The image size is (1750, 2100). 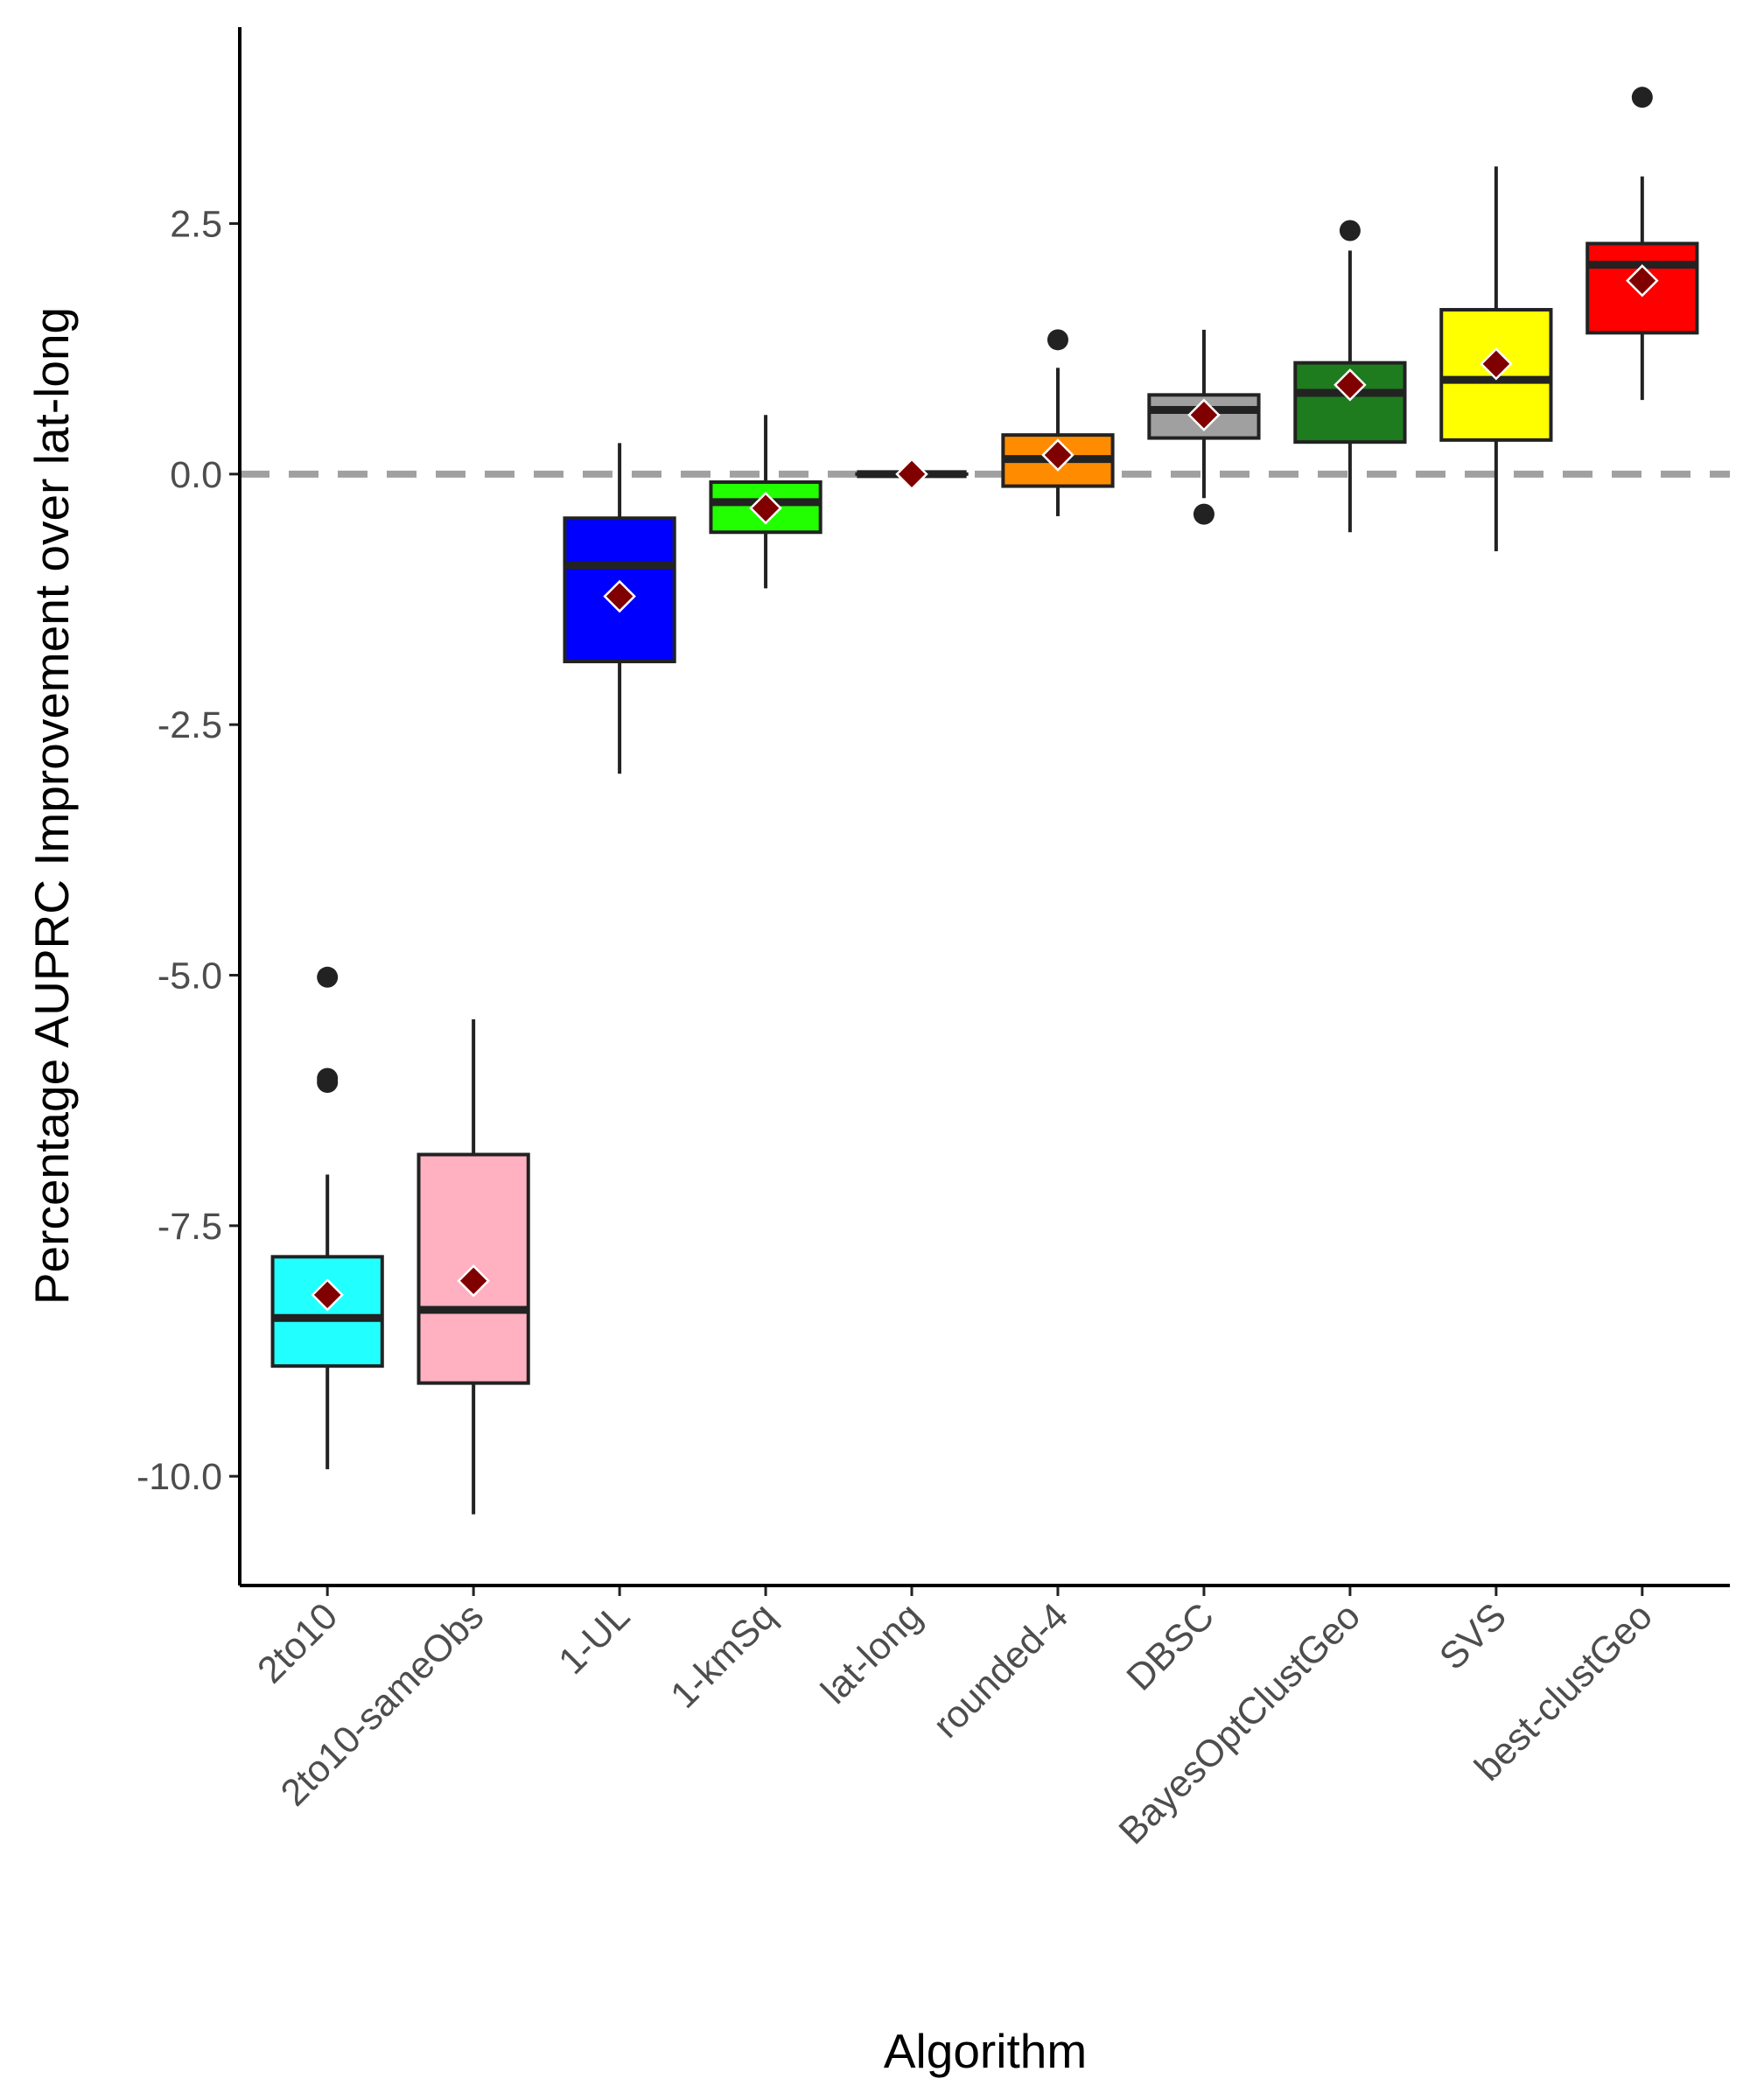 I want to click on x-axis-title: Algorithm, so click(x=985, y=2051).